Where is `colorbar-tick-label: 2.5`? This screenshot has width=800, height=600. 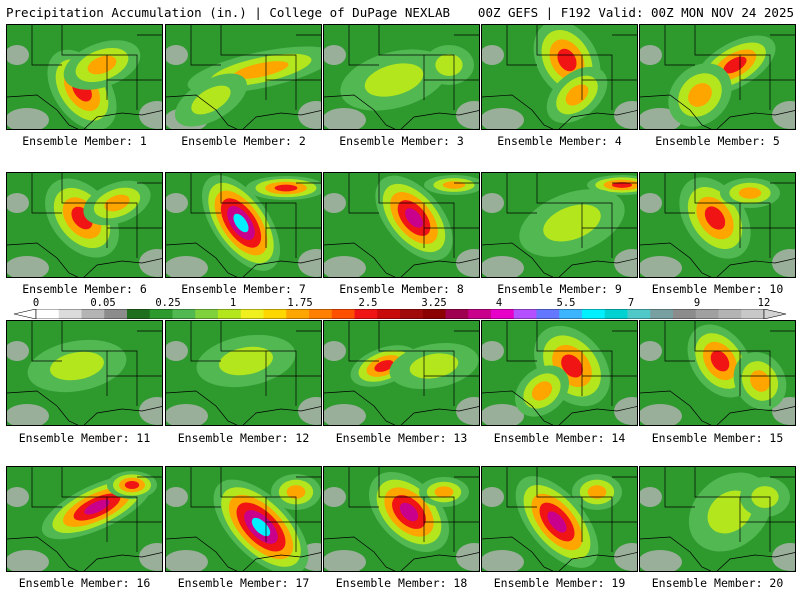
colorbar-tick-label: 2.5 is located at coordinates (368, 303).